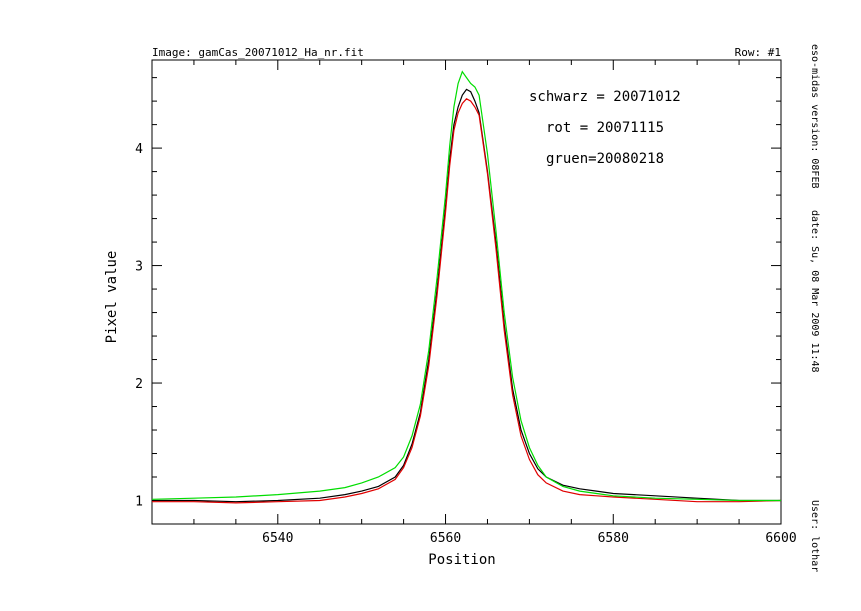  What do you see at coordinates (780, 538) in the screenshot?
I see `x-tick-label: 6600` at bounding box center [780, 538].